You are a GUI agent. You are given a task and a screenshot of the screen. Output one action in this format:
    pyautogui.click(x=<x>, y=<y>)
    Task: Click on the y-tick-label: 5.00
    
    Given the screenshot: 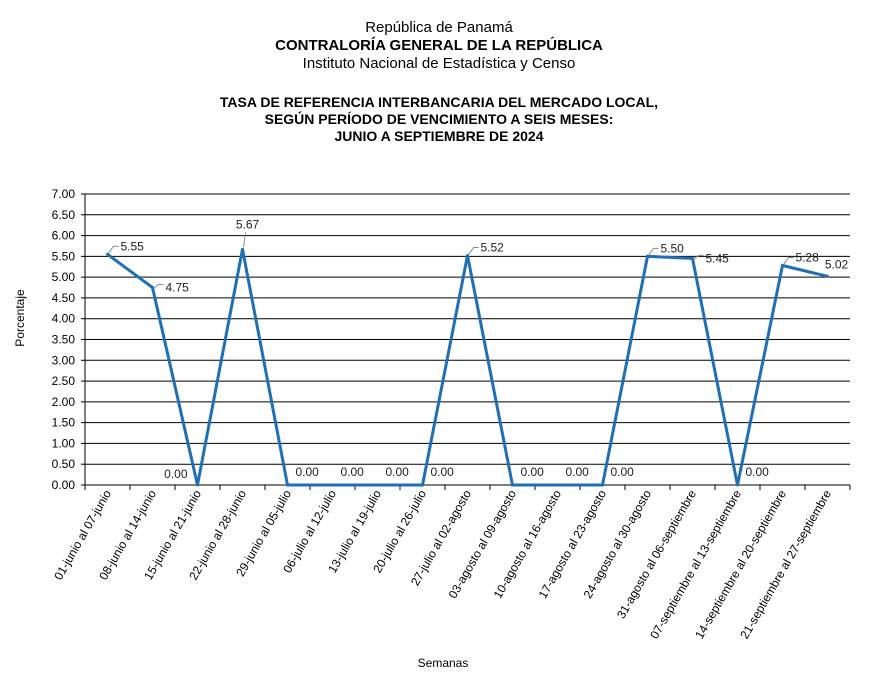 What is the action you would take?
    pyautogui.click(x=64, y=277)
    